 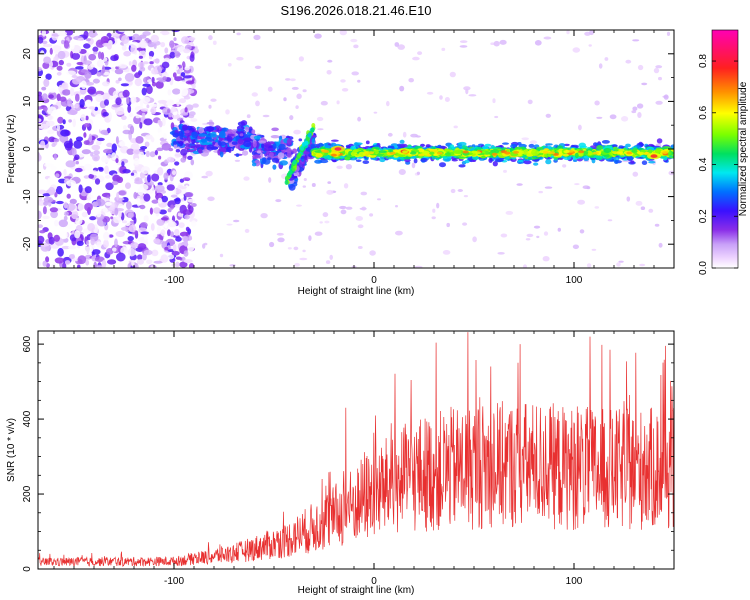 What do you see at coordinates (374, 280) in the screenshot?
I see `x-tick-label: 0` at bounding box center [374, 280].